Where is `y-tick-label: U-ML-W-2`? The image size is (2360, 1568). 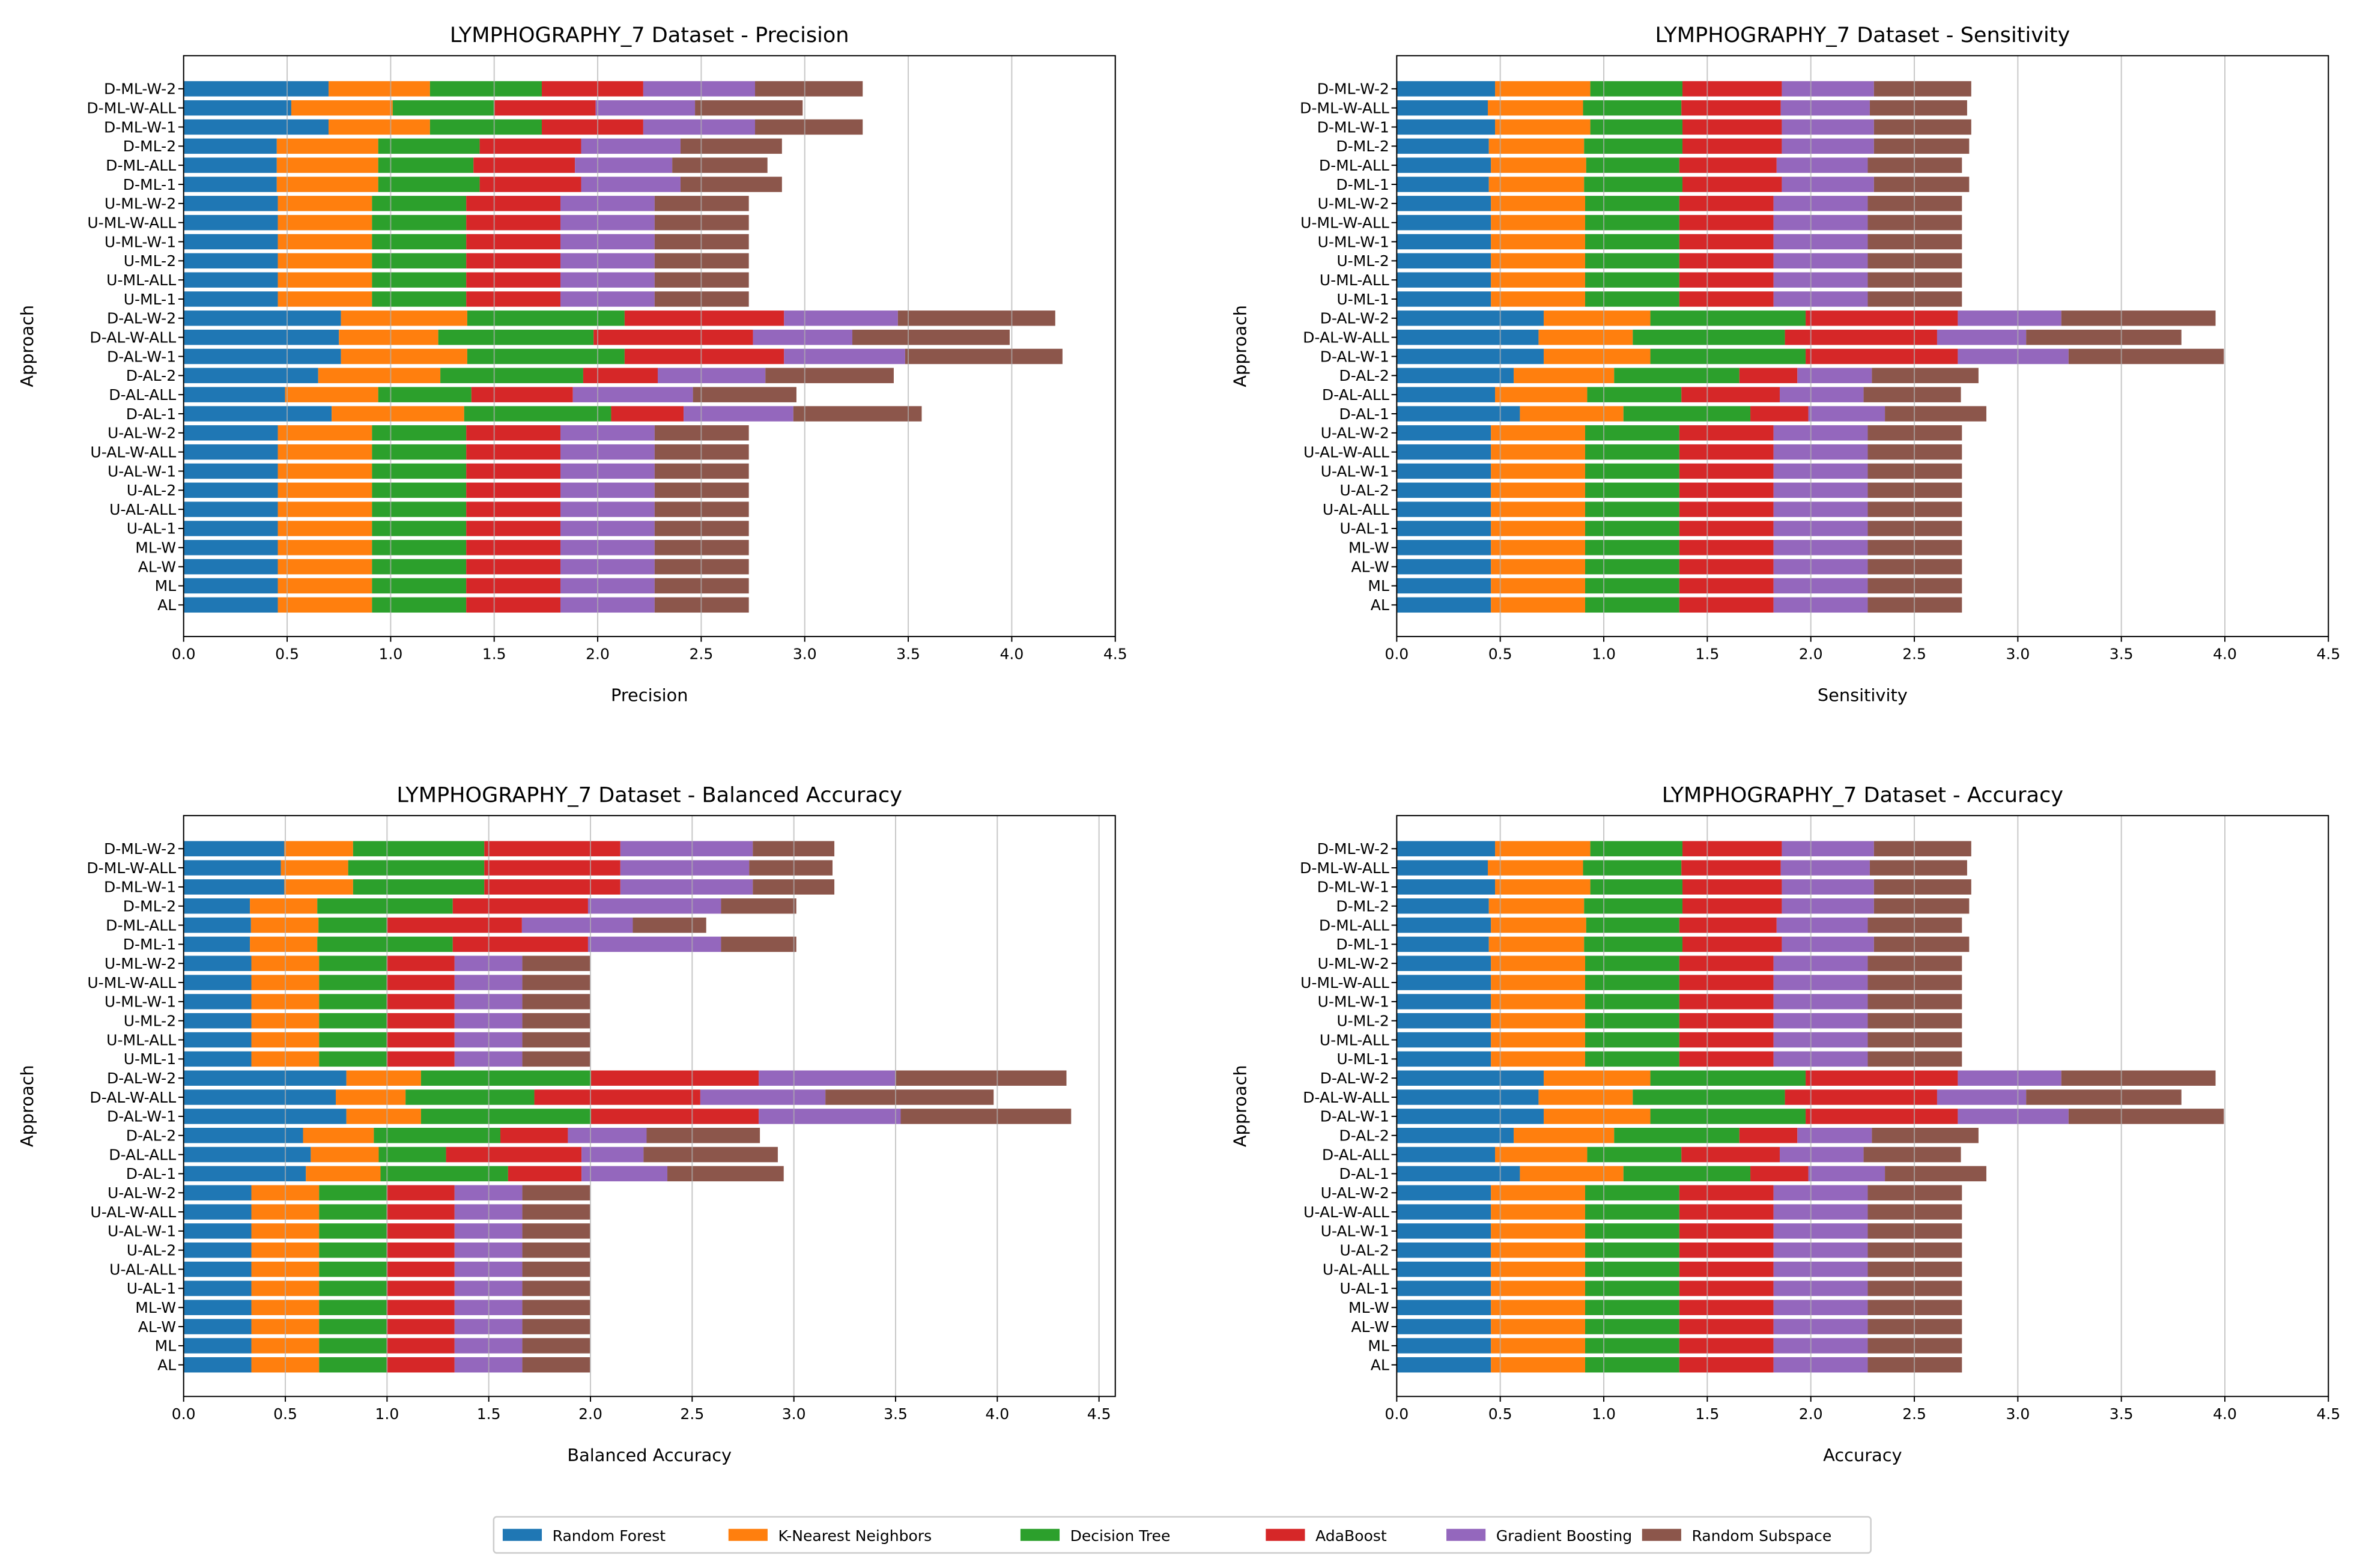 y-tick-label: U-ML-W-2 is located at coordinates (140, 204).